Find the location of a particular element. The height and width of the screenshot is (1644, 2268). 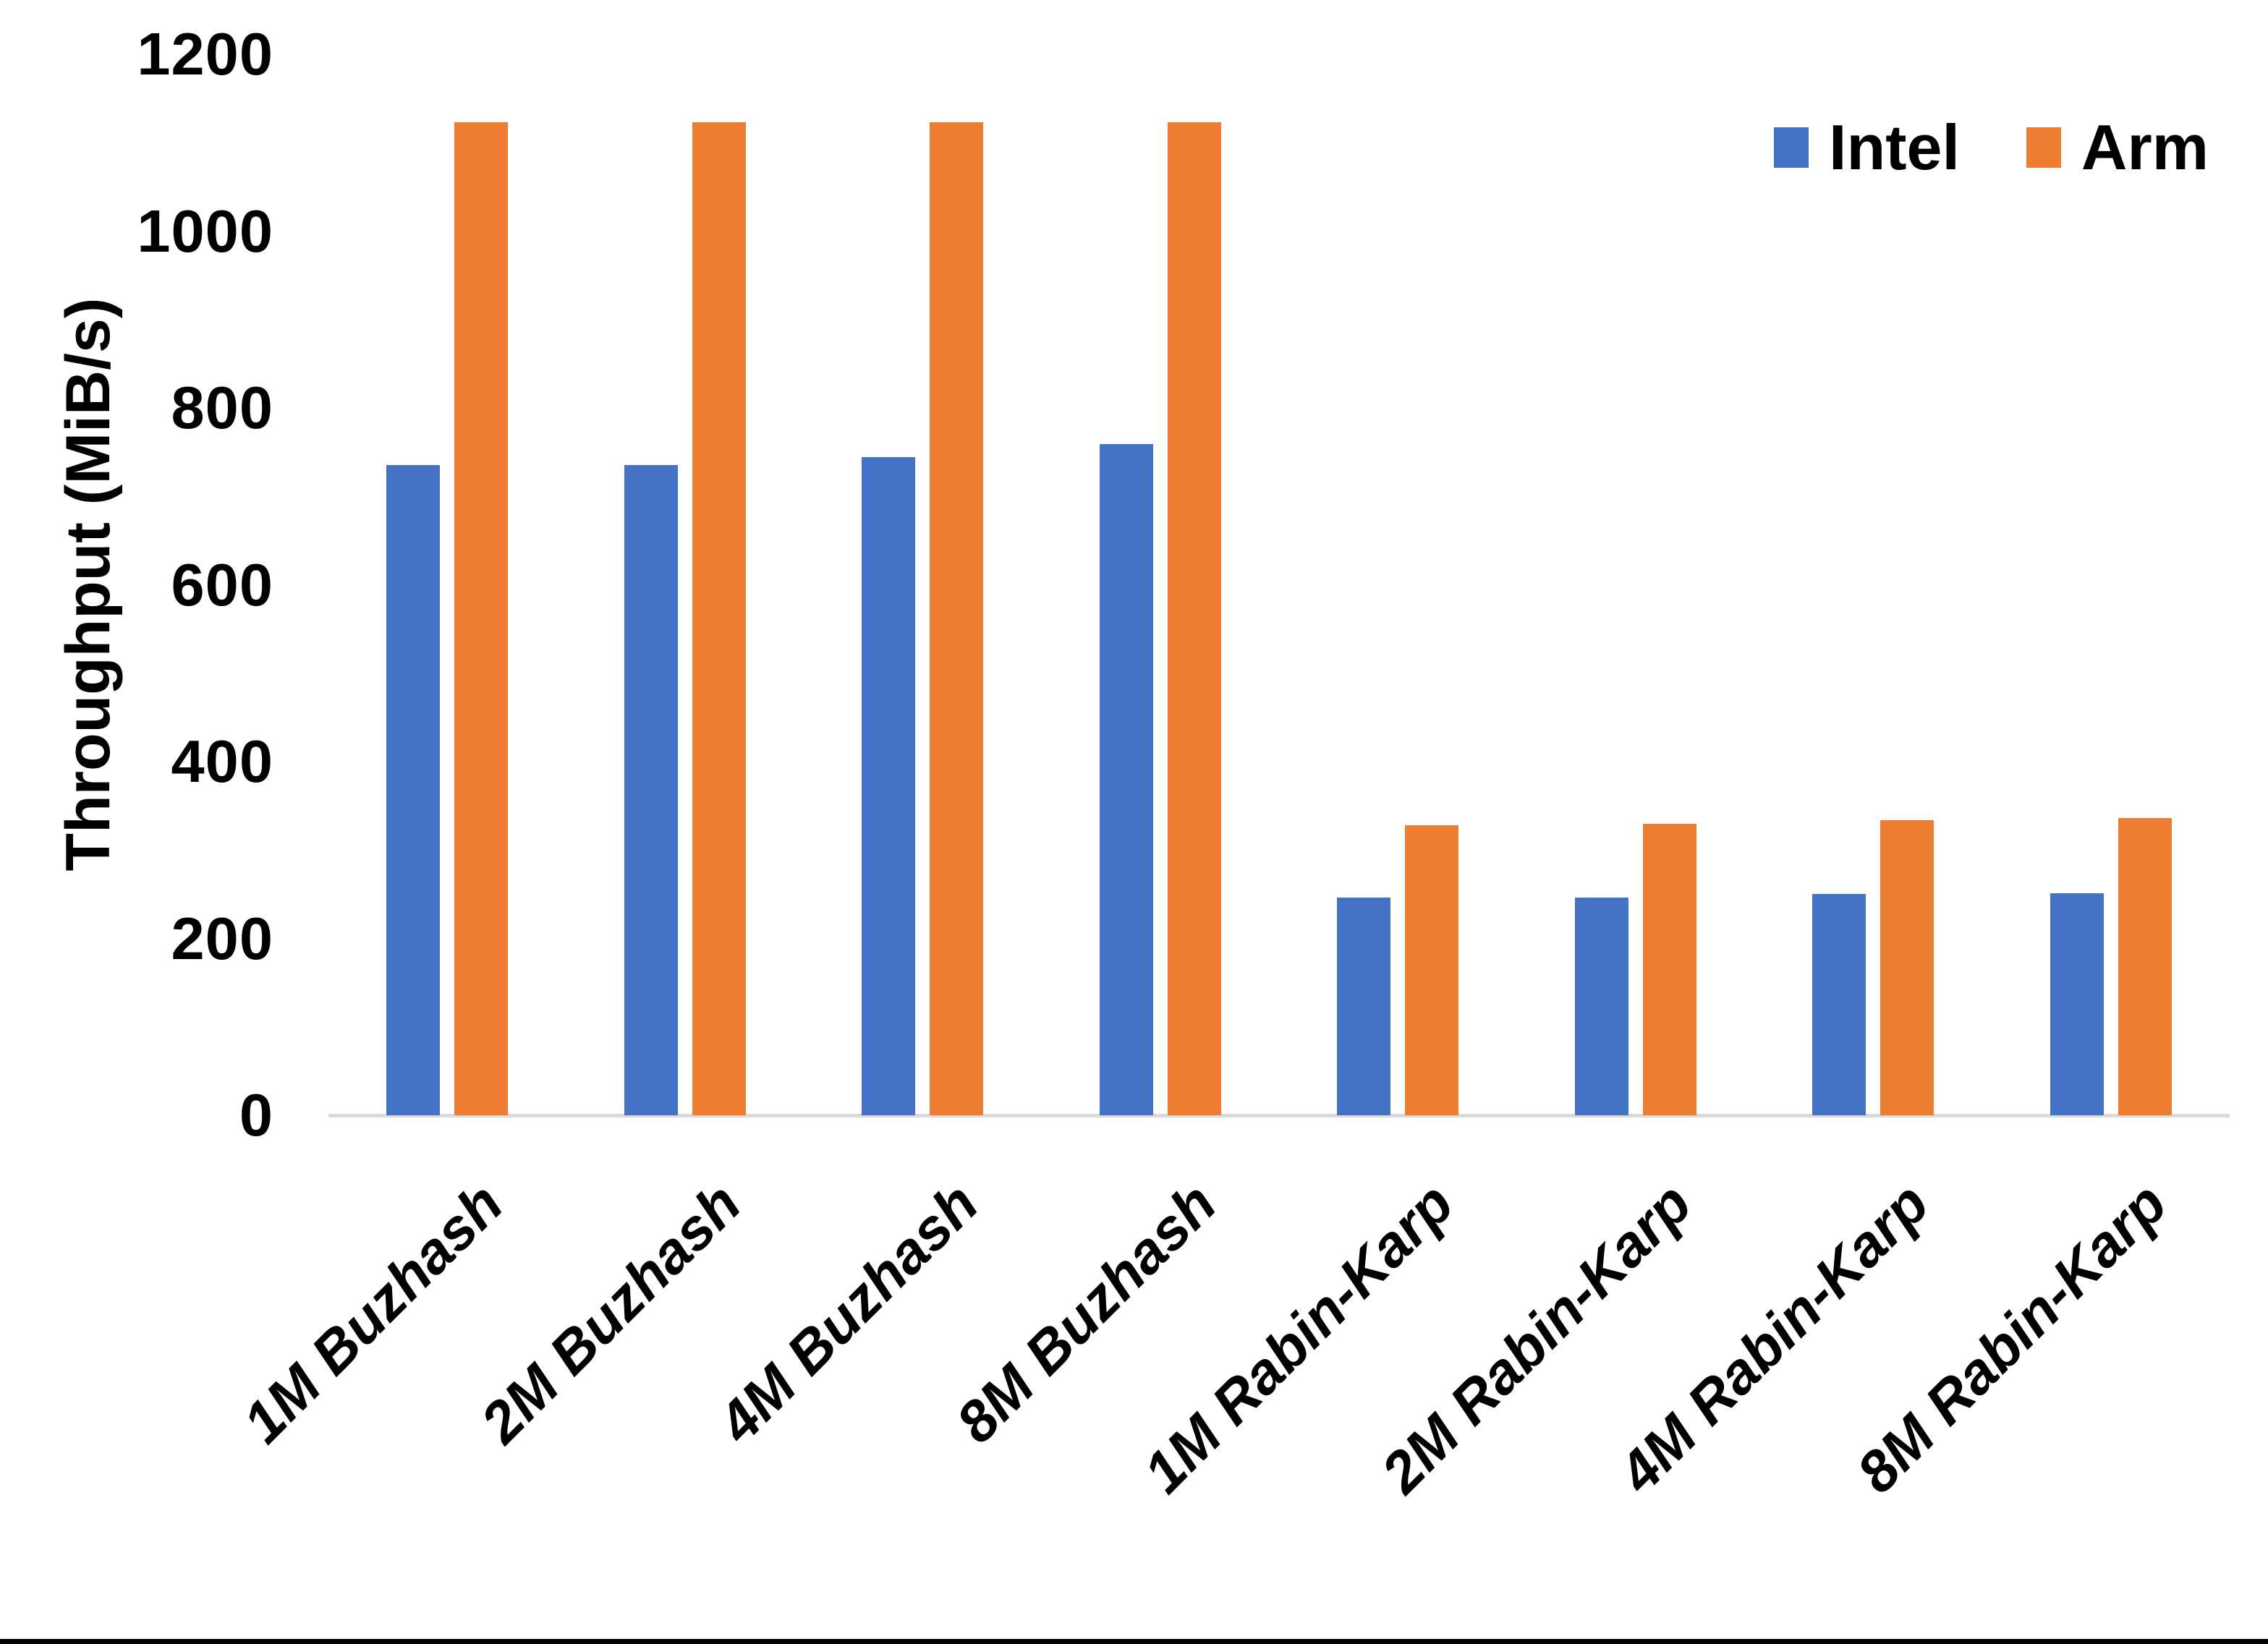

y-tick-label: 1000 is located at coordinates (205, 231).